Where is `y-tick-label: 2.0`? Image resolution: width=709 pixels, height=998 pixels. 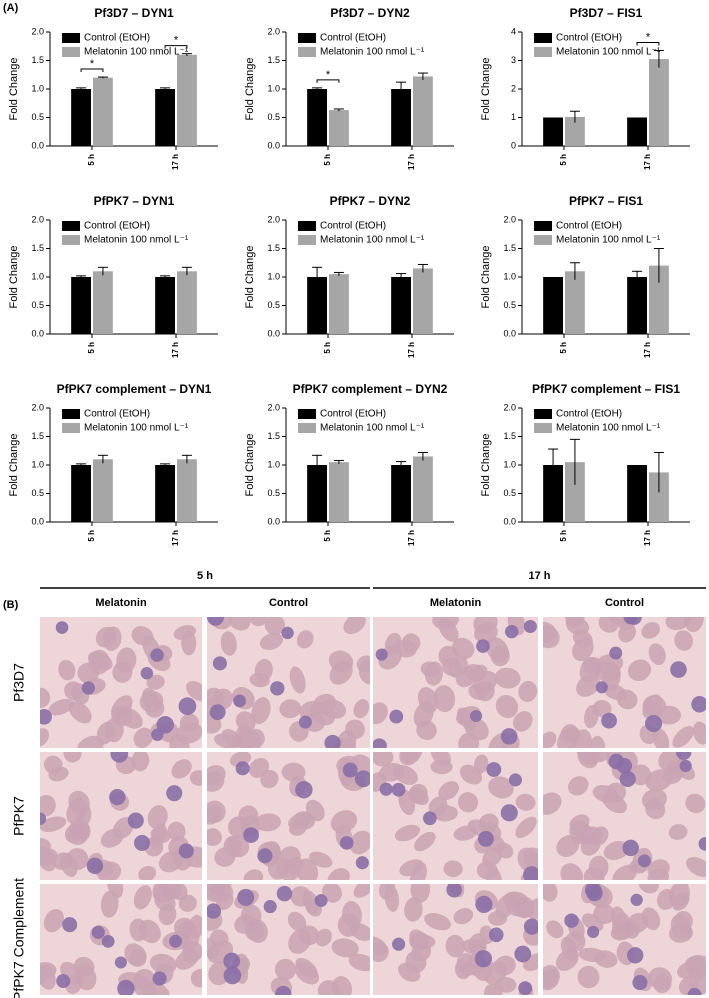 y-tick-label: 2.0 is located at coordinates (273, 407).